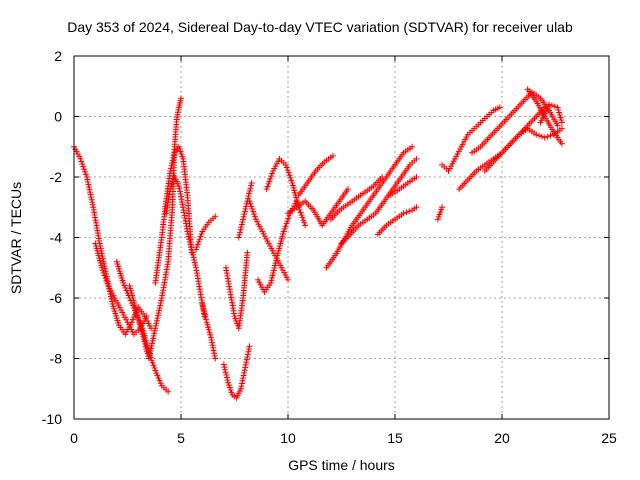 Image resolution: width=640 pixels, height=480 pixels. Describe the element at coordinates (397, 221) in the screenshot. I see `series-arc-t` at that location.